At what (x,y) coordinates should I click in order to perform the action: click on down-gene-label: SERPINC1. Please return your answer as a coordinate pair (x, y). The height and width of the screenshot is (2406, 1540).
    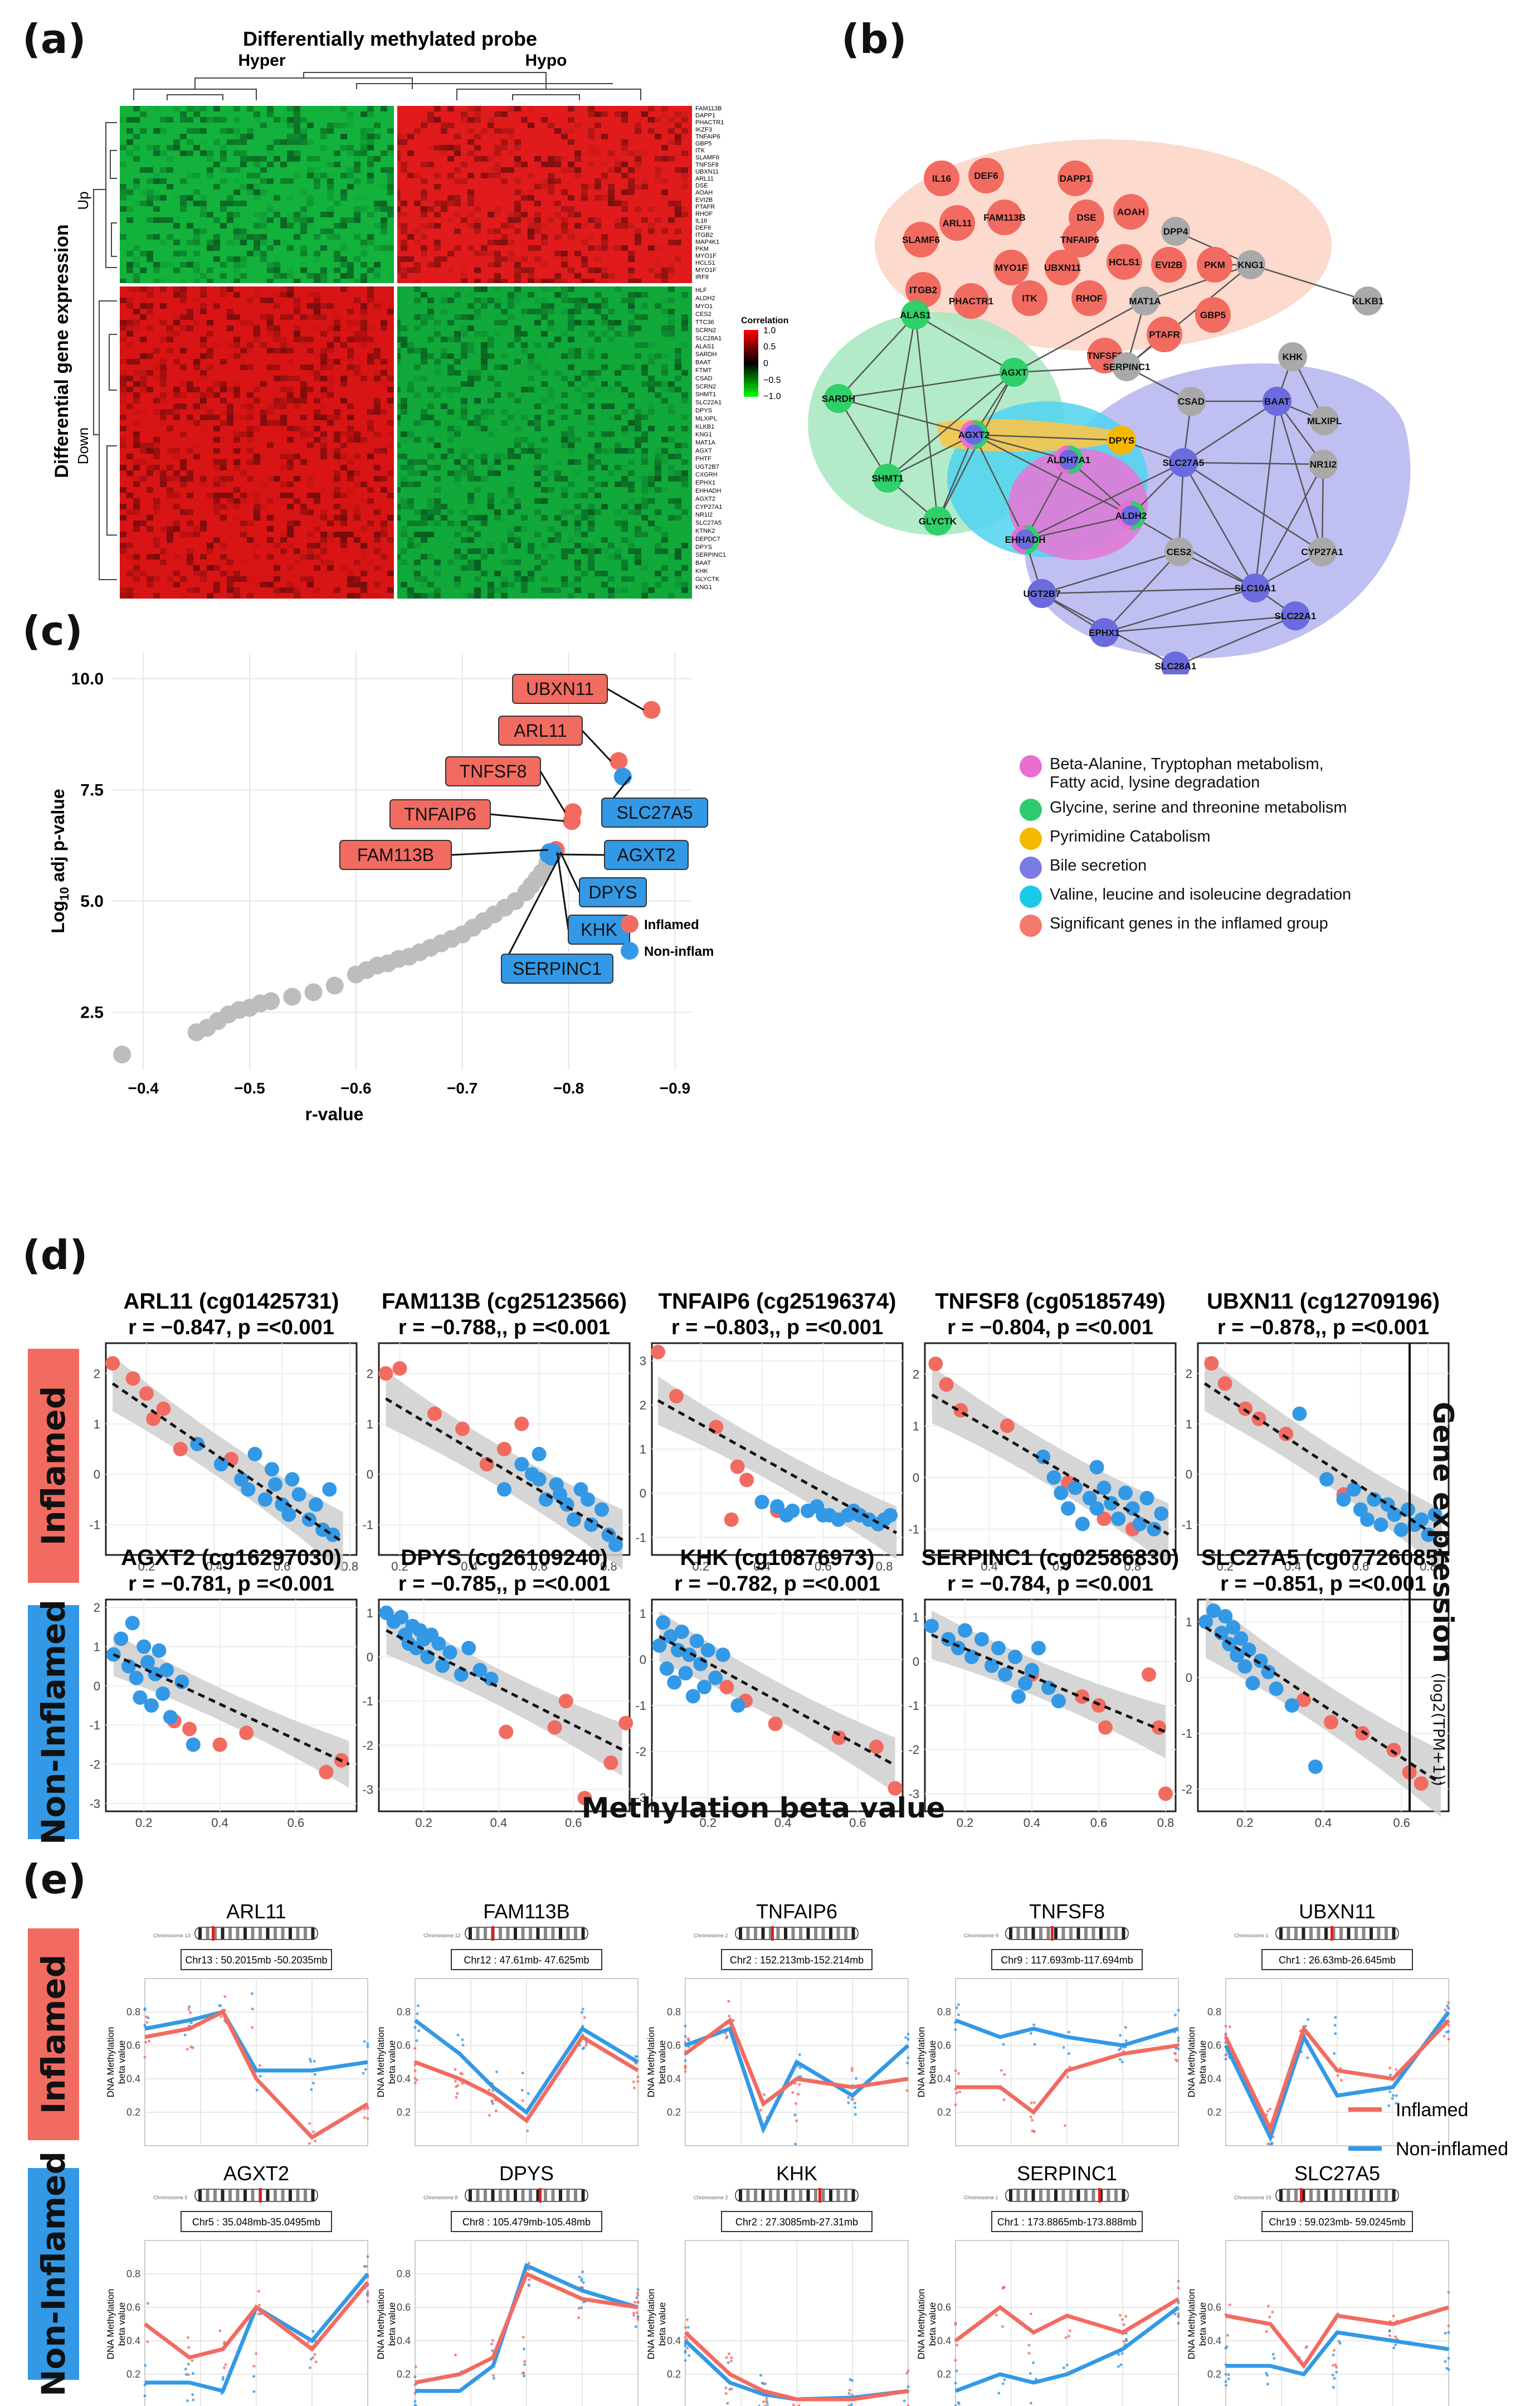
    Looking at the image, I should click on (710, 555).